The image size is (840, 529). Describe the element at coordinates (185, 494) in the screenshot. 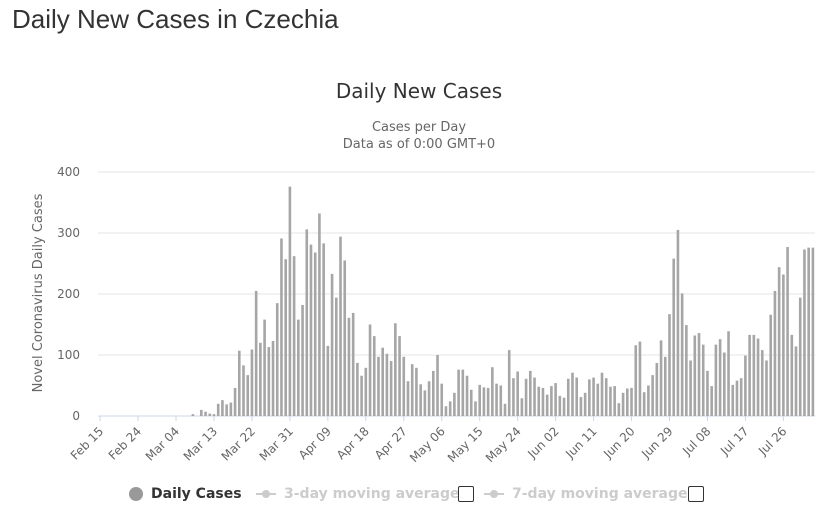

I see `legend-item-daily-cases: Daily Cases` at that location.